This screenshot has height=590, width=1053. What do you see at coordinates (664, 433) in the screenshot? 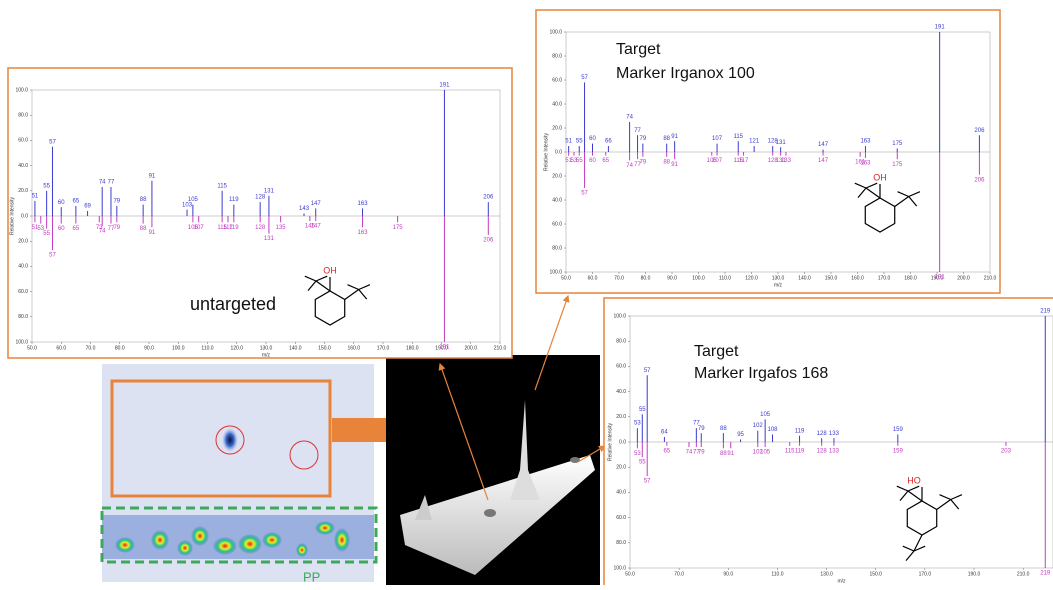
I see `peak-label: 64` at bounding box center [664, 433].